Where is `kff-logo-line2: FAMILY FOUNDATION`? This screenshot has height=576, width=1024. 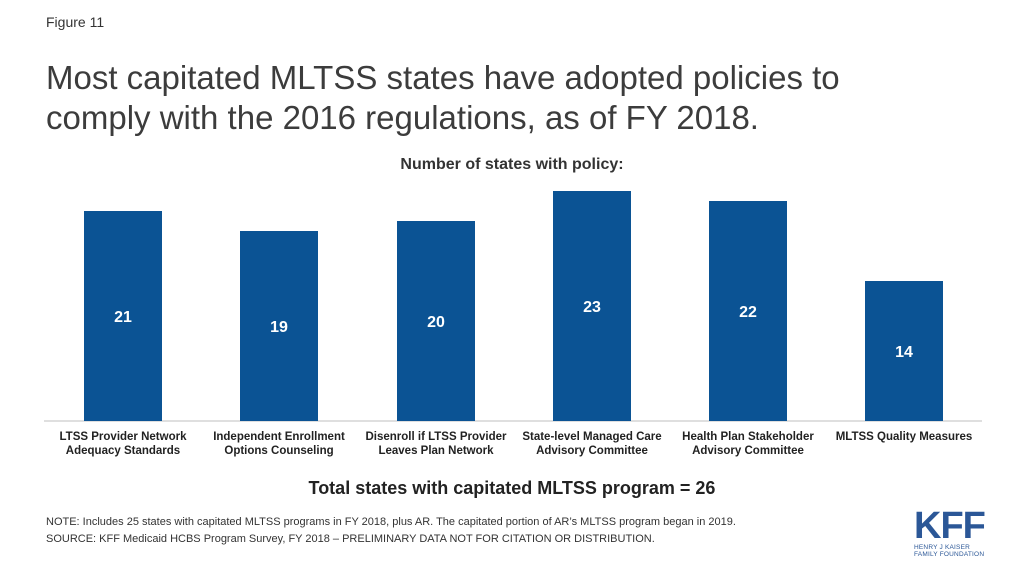 kff-logo-line2: FAMILY FOUNDATION is located at coordinates (949, 554).